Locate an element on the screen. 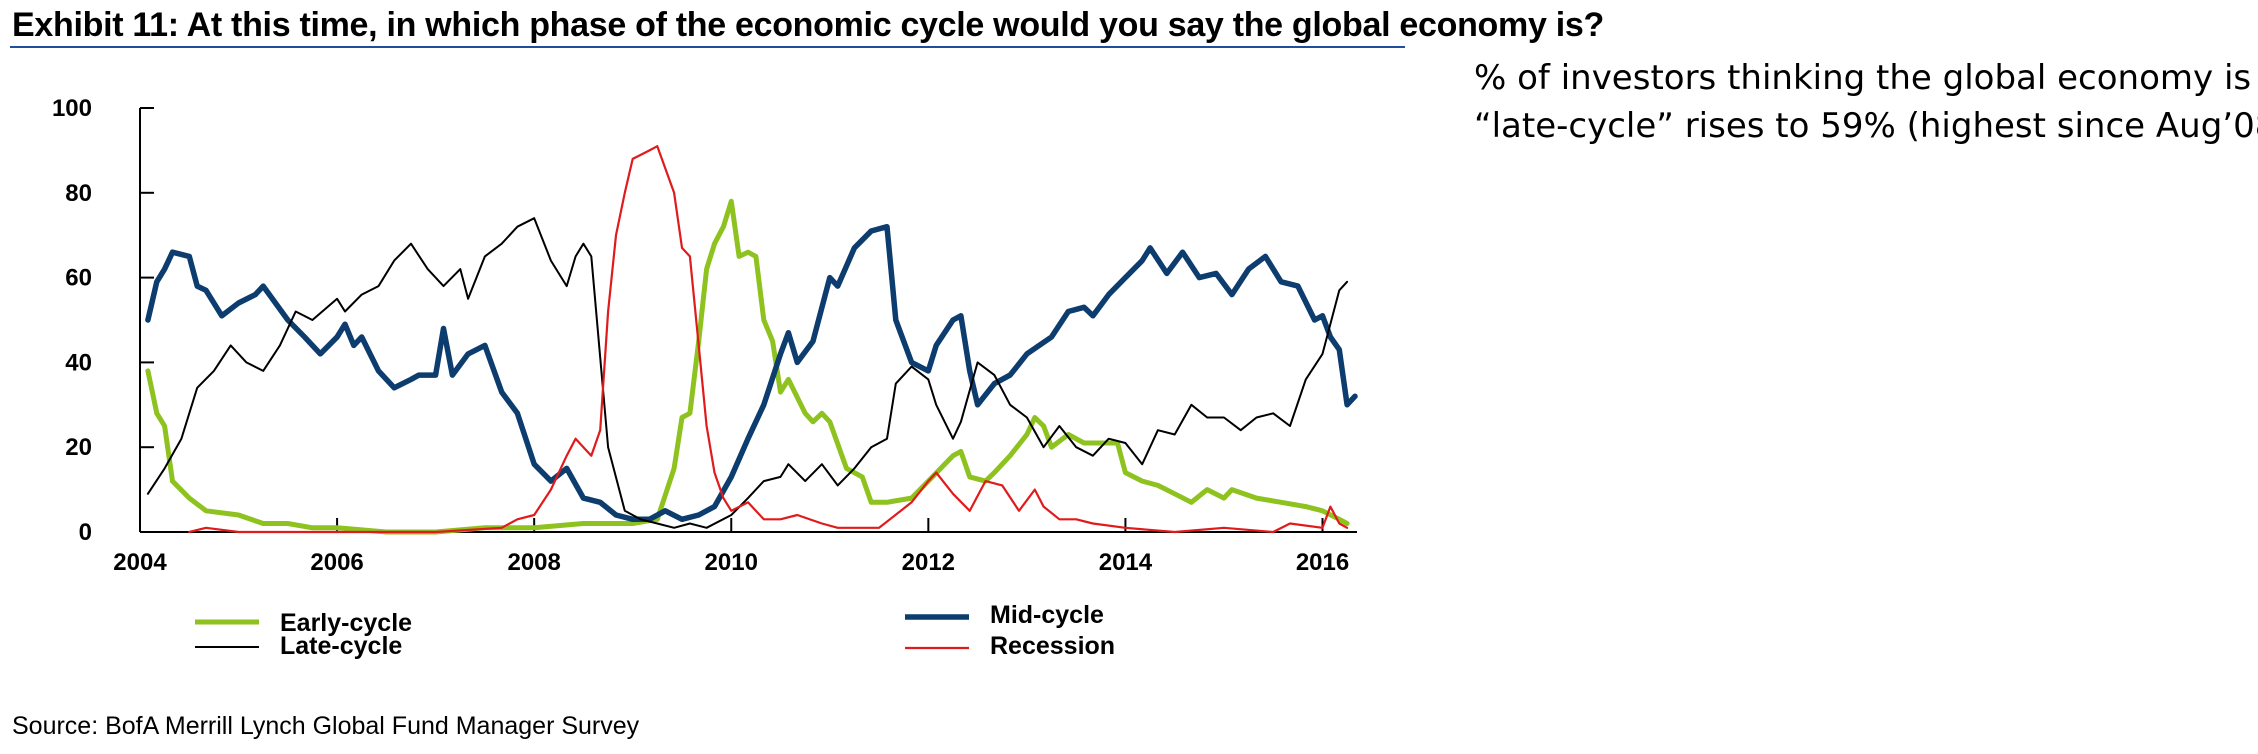 The width and height of the screenshot is (2258, 754). y-tick-label-0: 0 is located at coordinates (85, 532).